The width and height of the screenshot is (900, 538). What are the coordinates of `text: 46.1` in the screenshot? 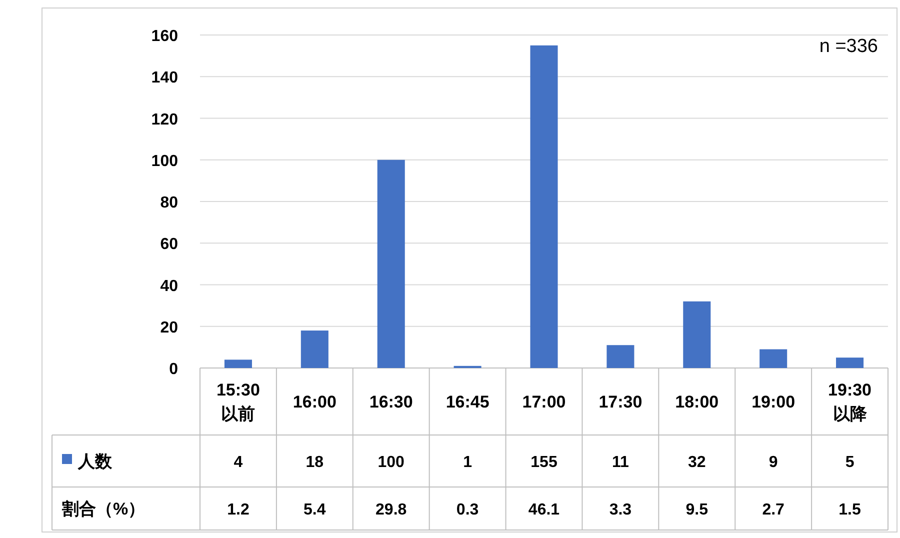 It's located at (544, 510).